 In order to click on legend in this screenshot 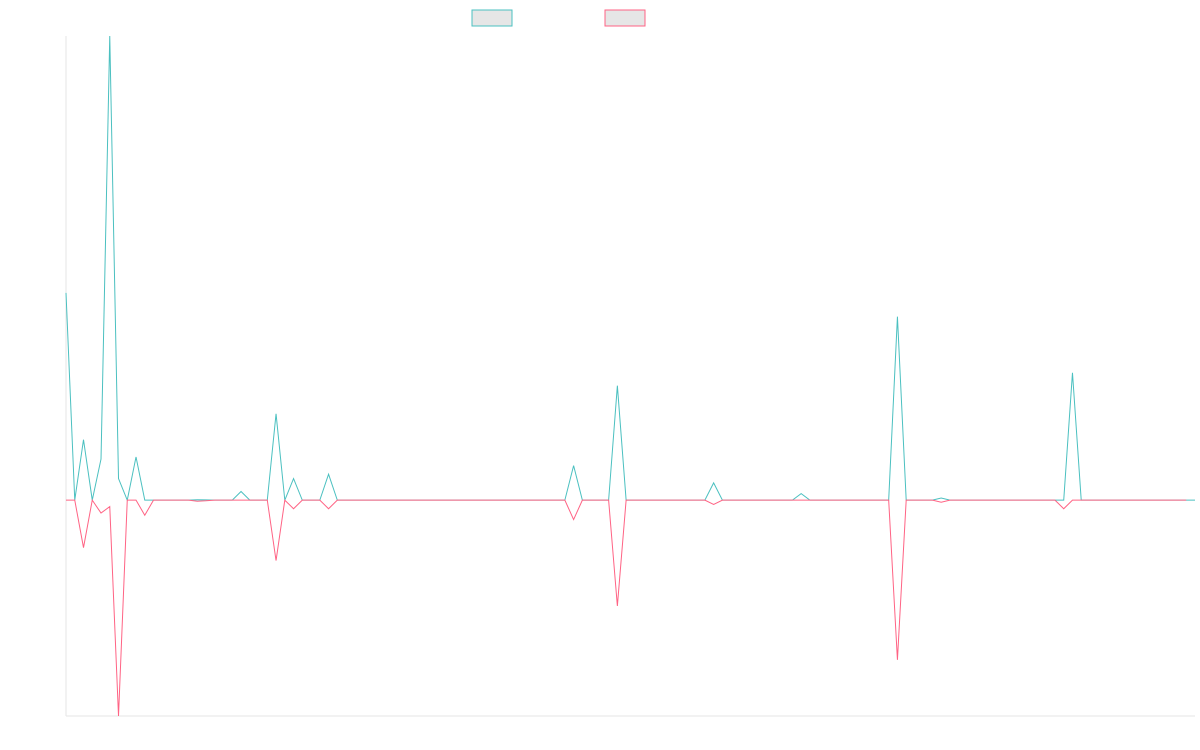, I will do `click(558, 18)`.